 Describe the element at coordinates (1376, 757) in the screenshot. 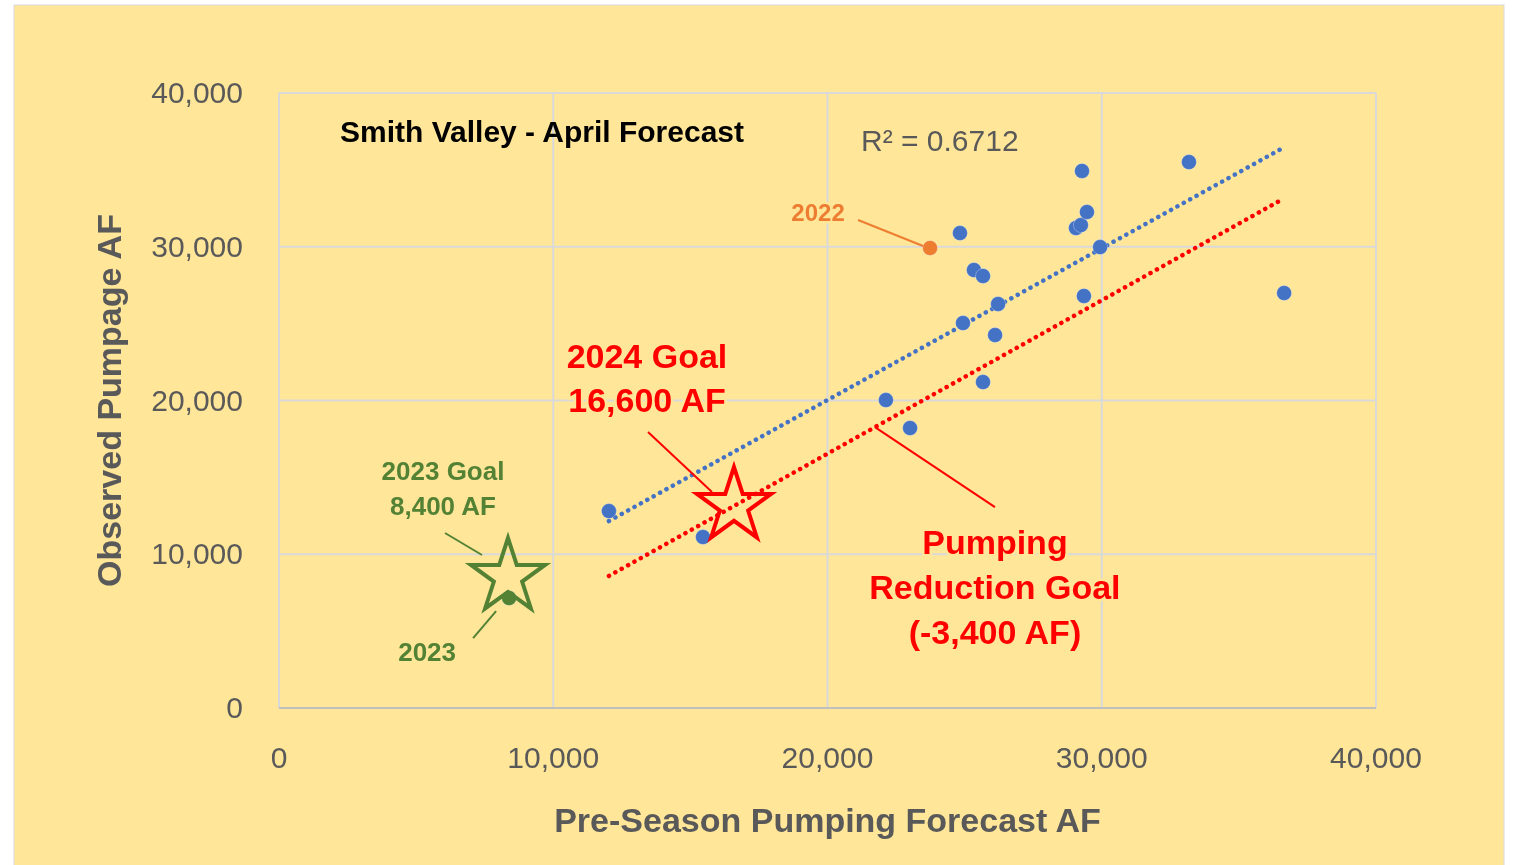

I see `x-tick-label: 40,000` at that location.